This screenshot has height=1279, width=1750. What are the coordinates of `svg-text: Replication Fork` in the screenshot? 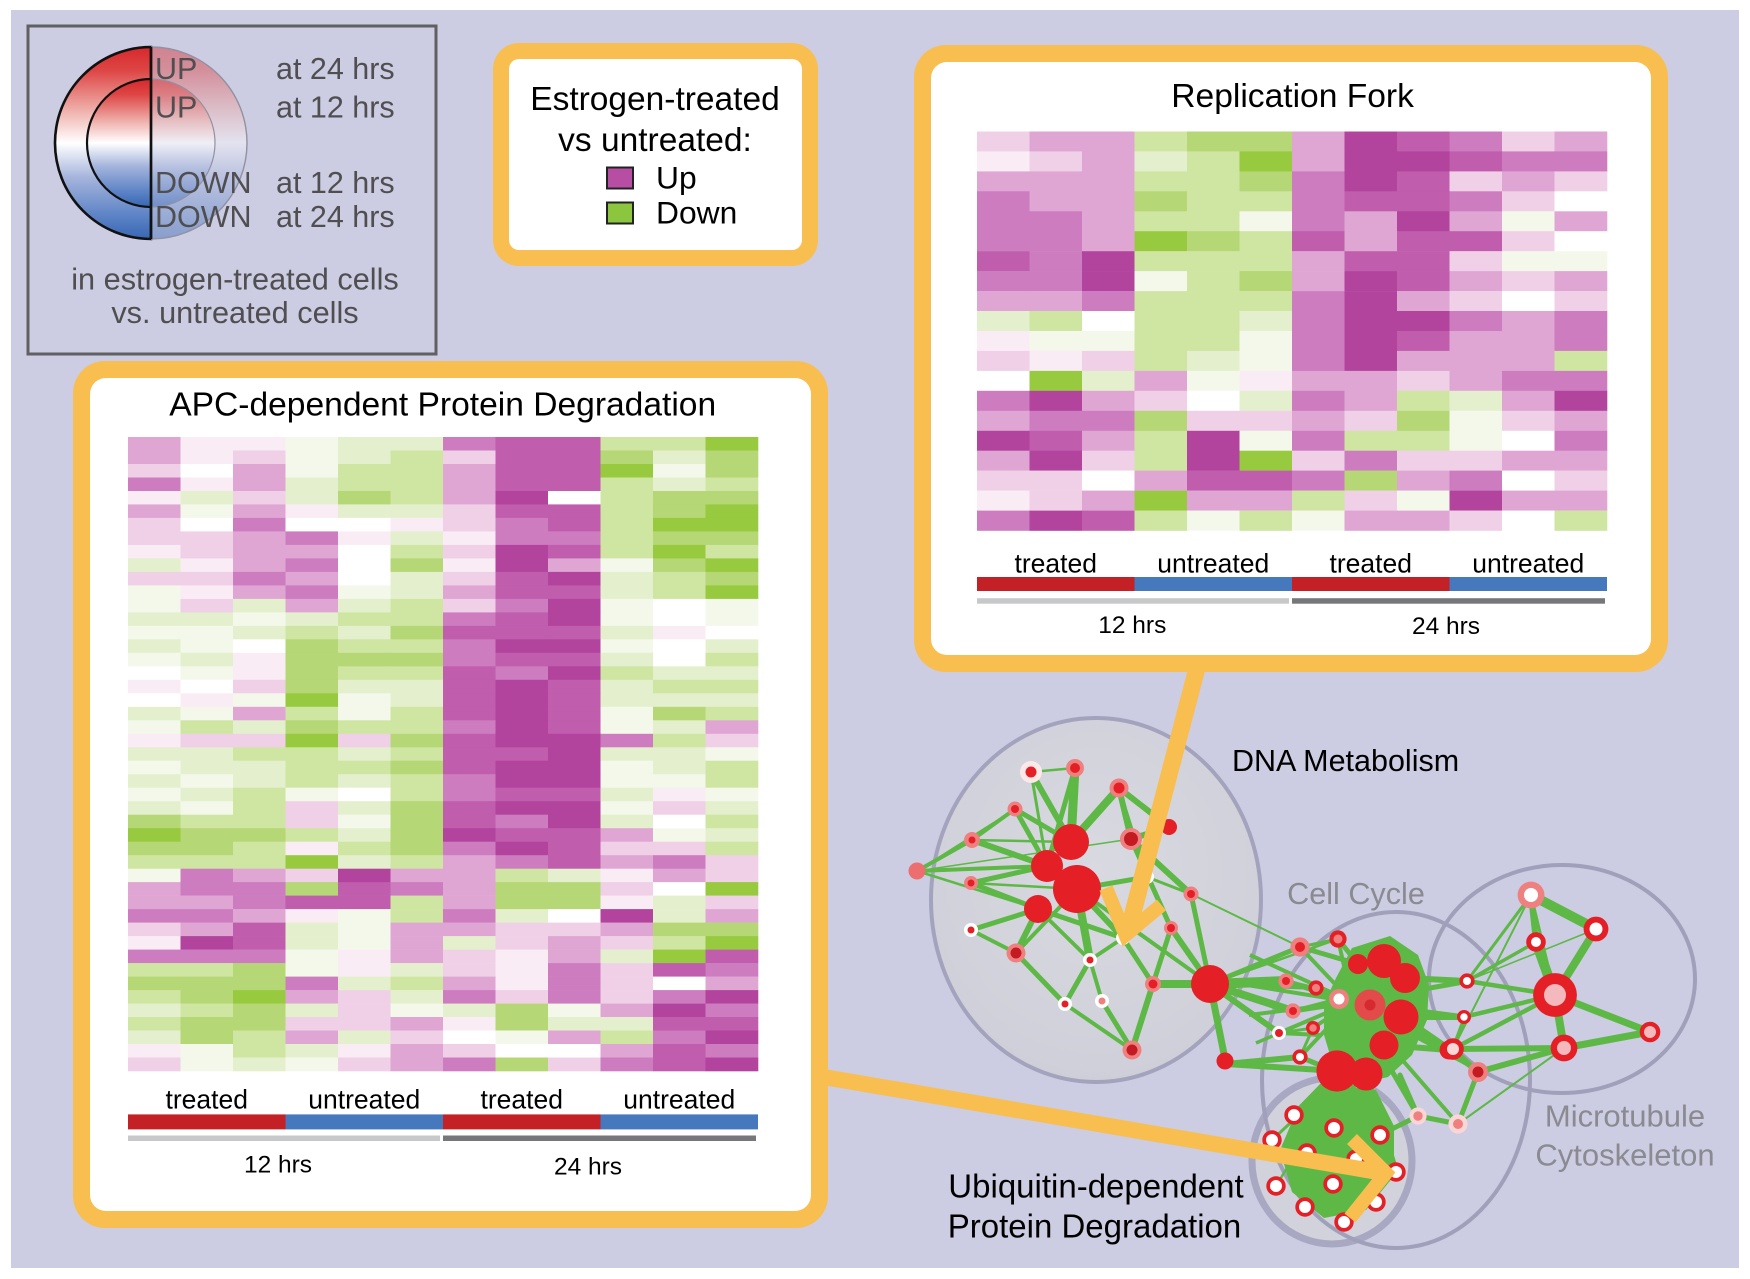 It's located at (1292, 96).